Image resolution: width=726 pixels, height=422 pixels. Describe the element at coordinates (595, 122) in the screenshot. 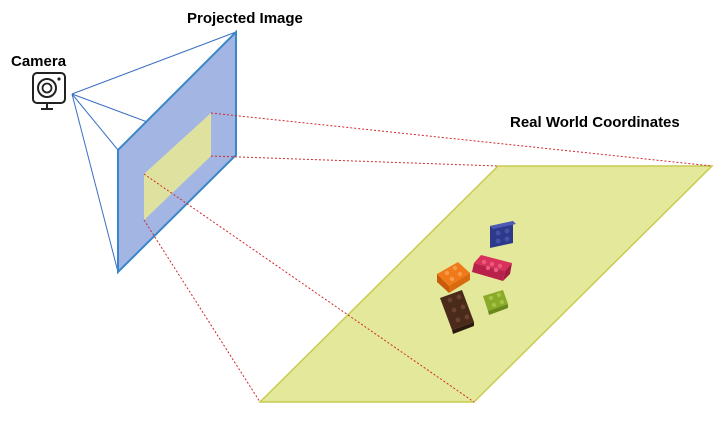

I see `real-world-coordinates-label: Real World Coordinates` at that location.